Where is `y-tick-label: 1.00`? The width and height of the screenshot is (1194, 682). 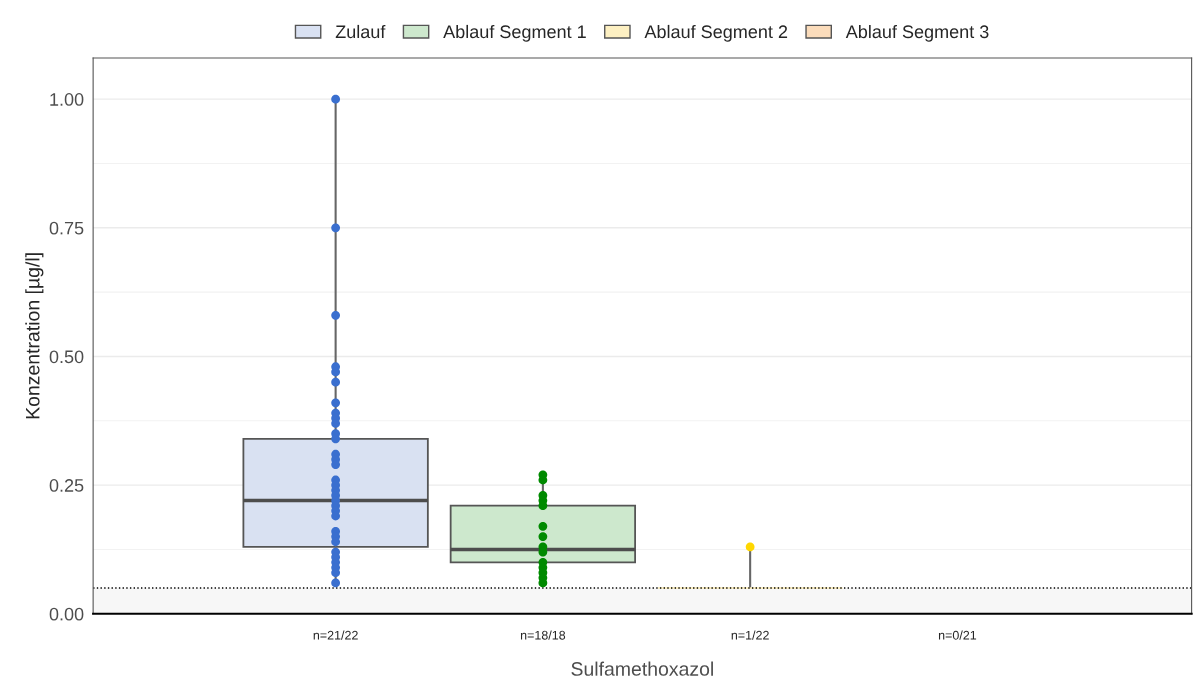
y-tick-label: 1.00 is located at coordinates (67, 99).